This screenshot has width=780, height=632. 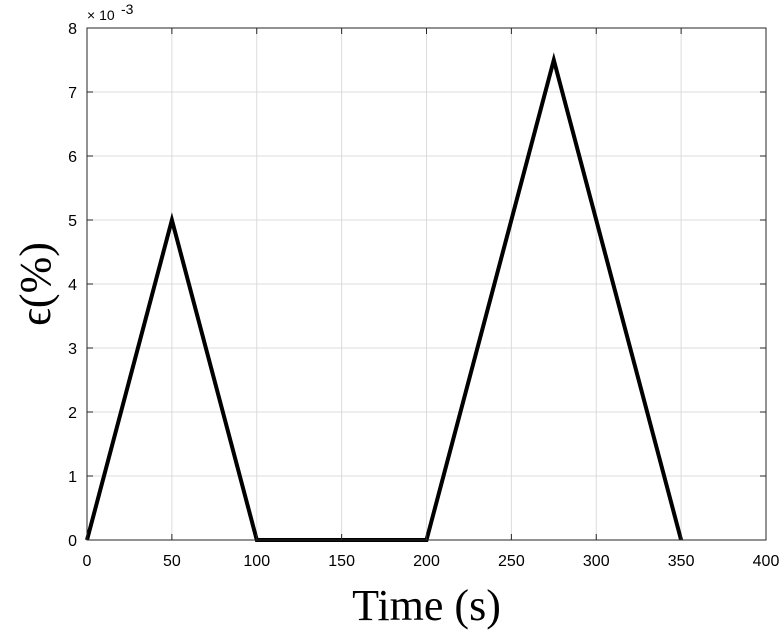 I want to click on y-tick-label: 8, so click(x=72, y=29).